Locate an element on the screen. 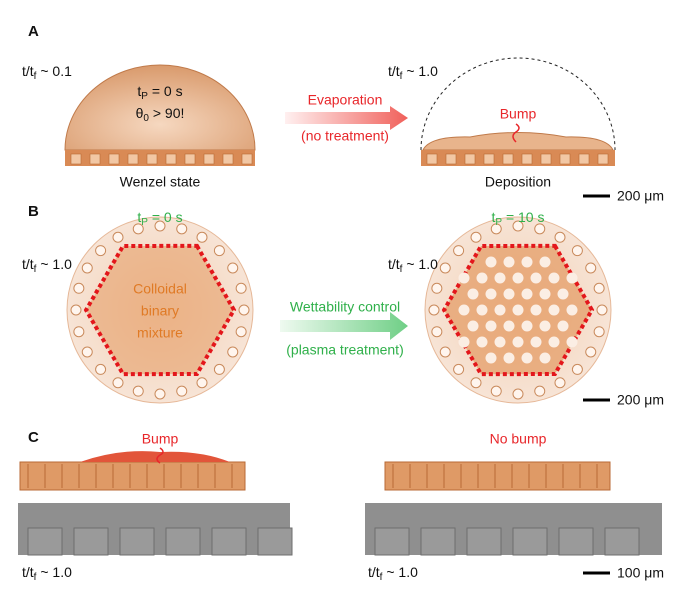  mixture-label: binary is located at coordinates (160, 311).